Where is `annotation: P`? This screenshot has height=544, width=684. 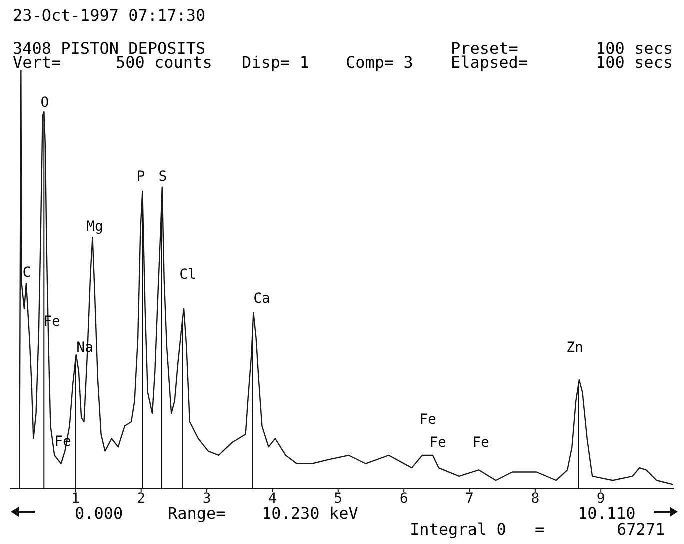 annotation: P is located at coordinates (141, 177).